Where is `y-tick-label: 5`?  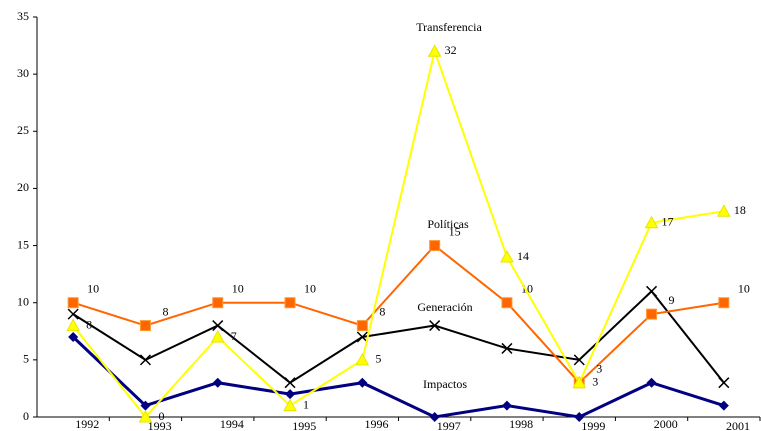
y-tick-label: 5 is located at coordinates (26, 359).